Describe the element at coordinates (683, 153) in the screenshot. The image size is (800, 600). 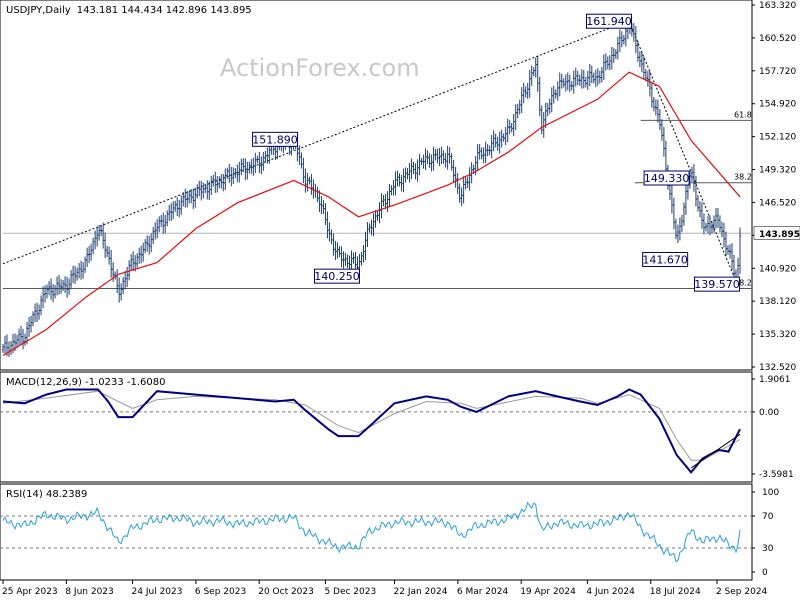
I see `down-trendline` at that location.